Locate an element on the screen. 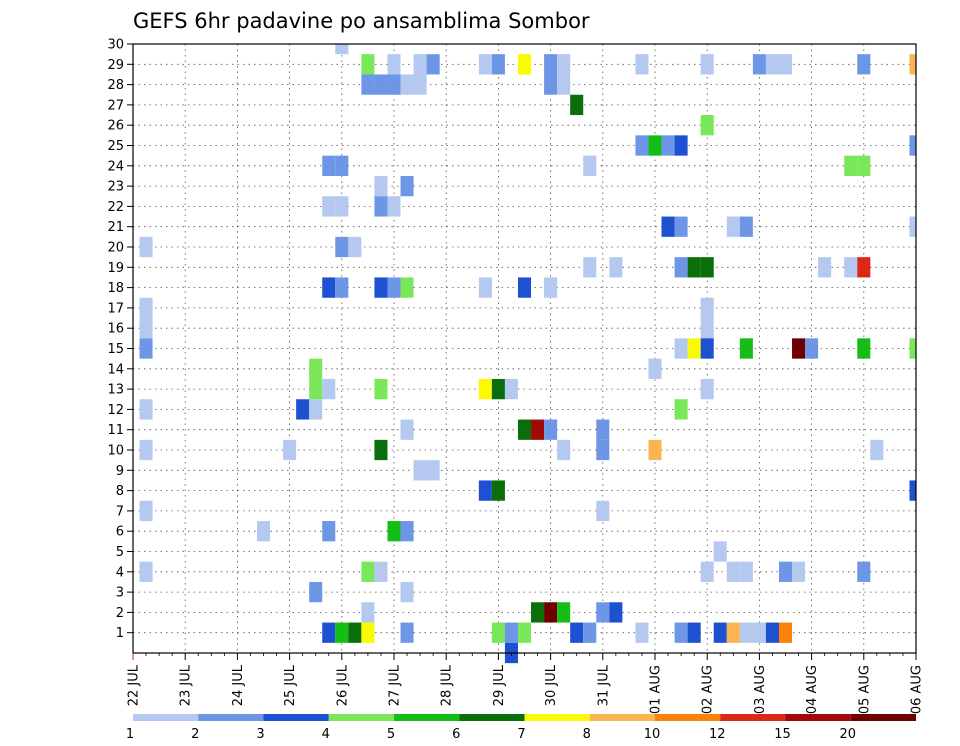  x-tick-label: 31 JUL is located at coordinates (603, 685).